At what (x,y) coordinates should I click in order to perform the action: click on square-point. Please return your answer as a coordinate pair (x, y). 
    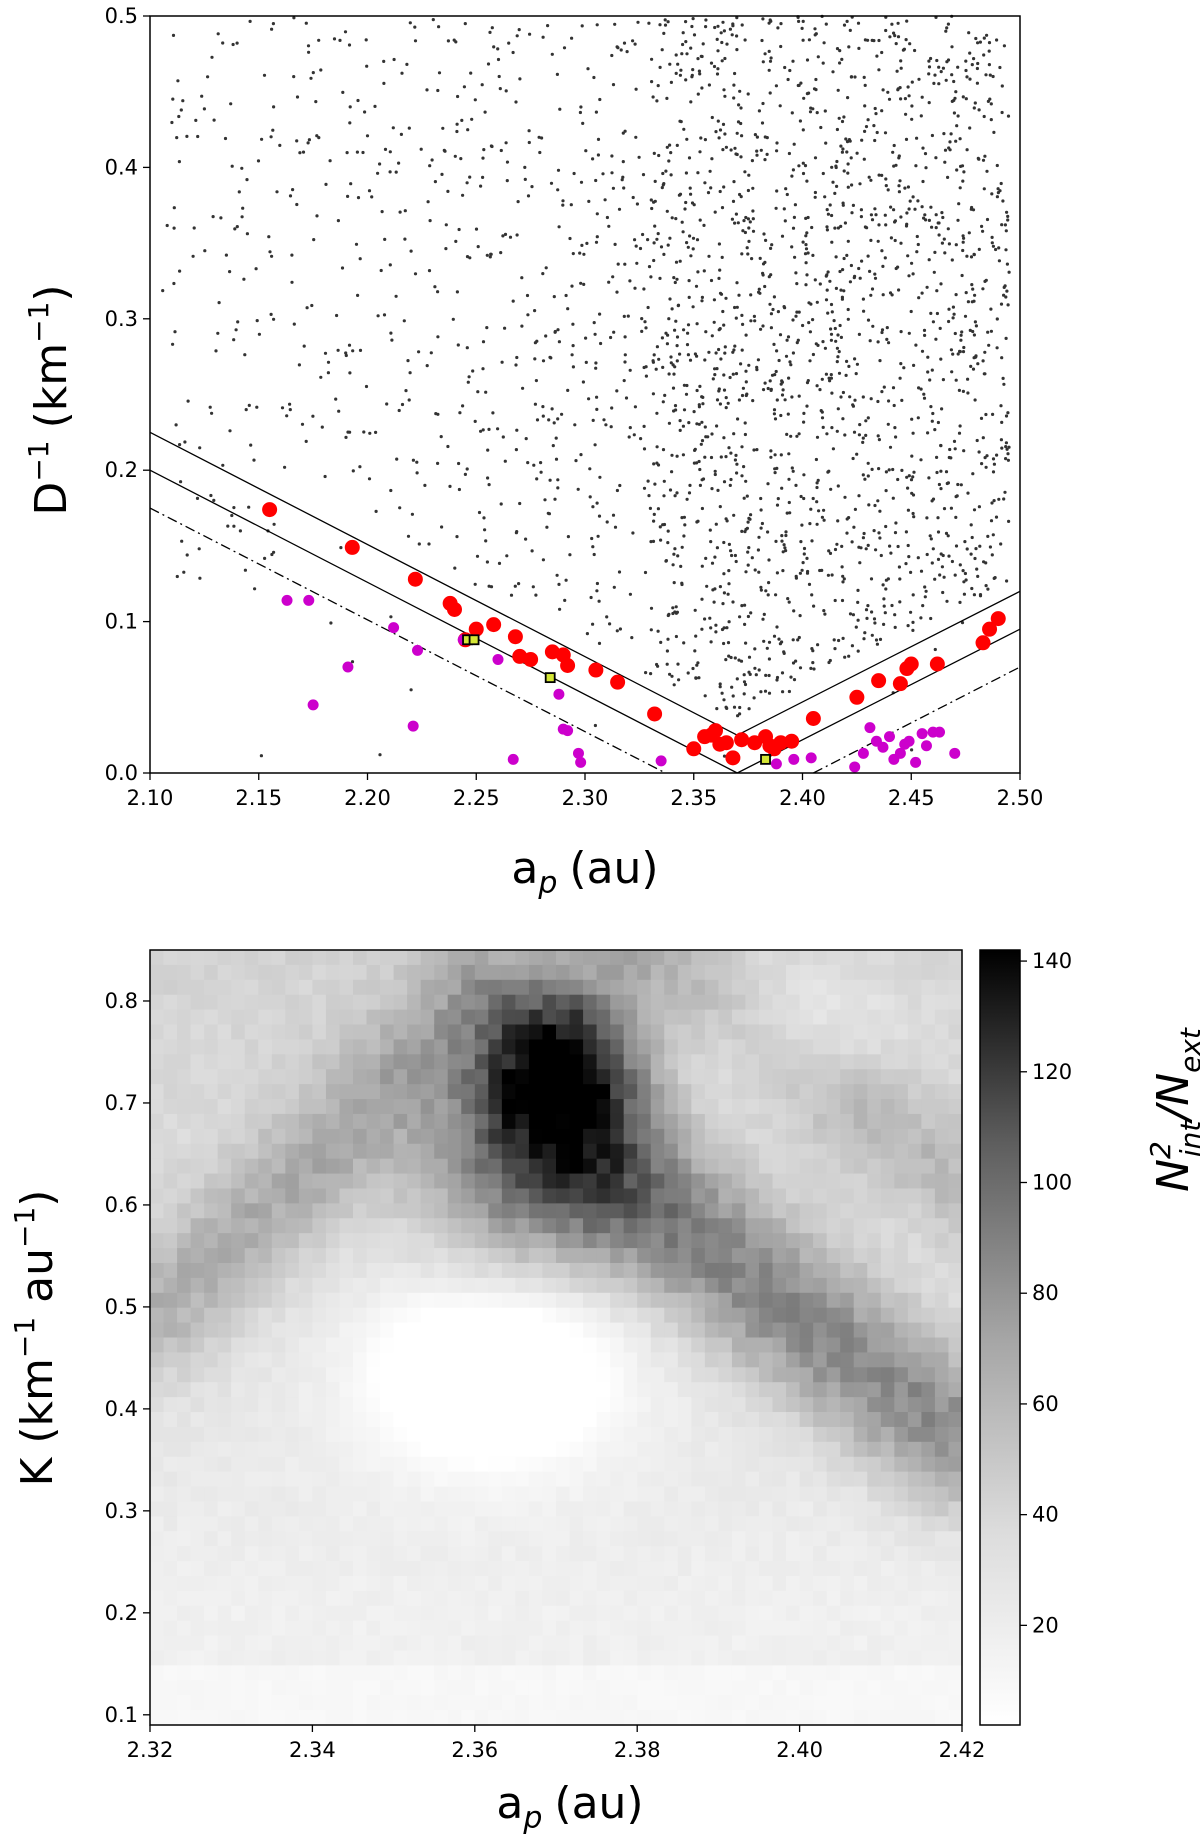
    Looking at the image, I should click on (474, 640).